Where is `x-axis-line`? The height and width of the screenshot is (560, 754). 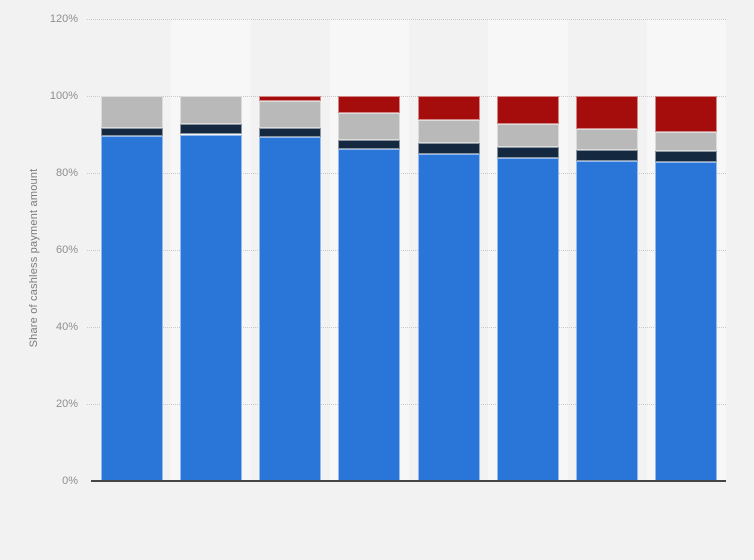
x-axis-line is located at coordinates (408, 481).